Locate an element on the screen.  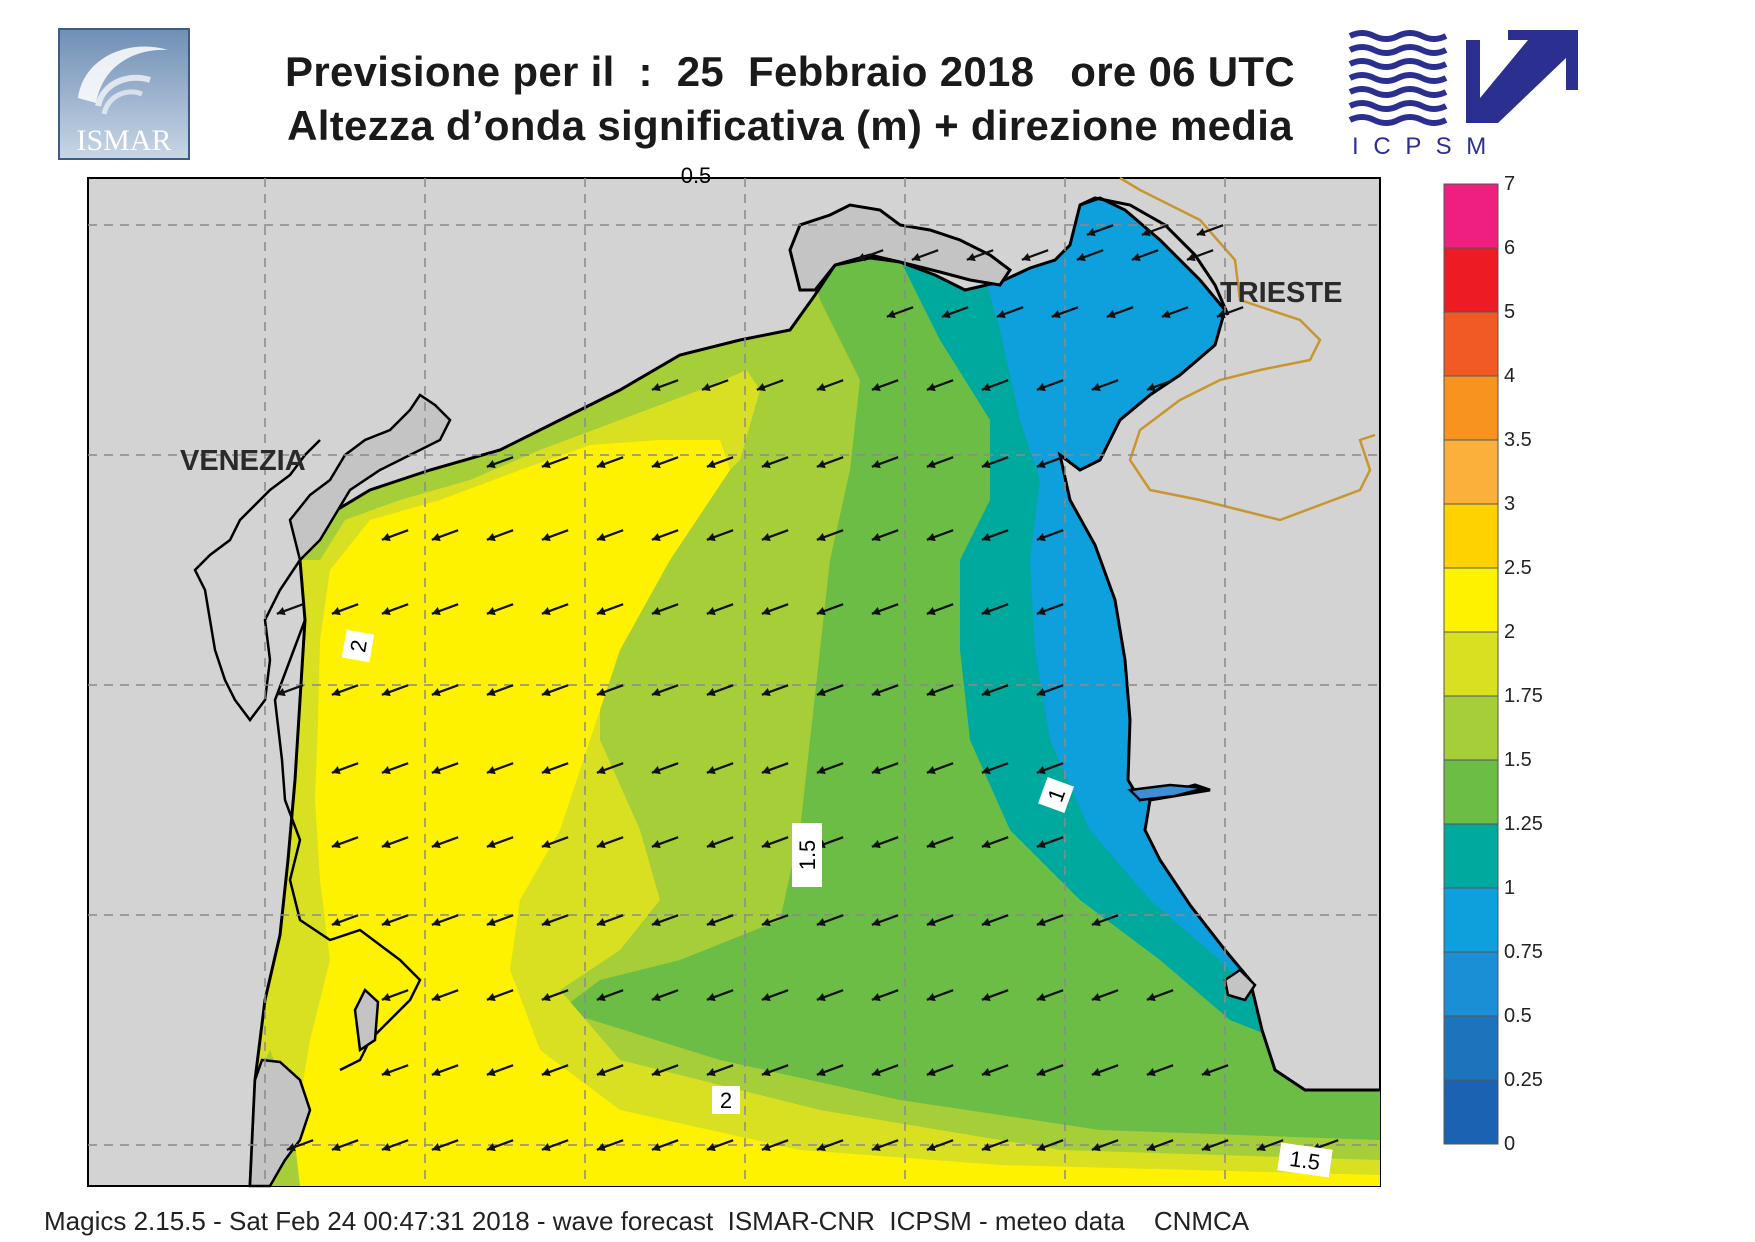
lagoon-inner-coast is located at coordinates (257, 581).